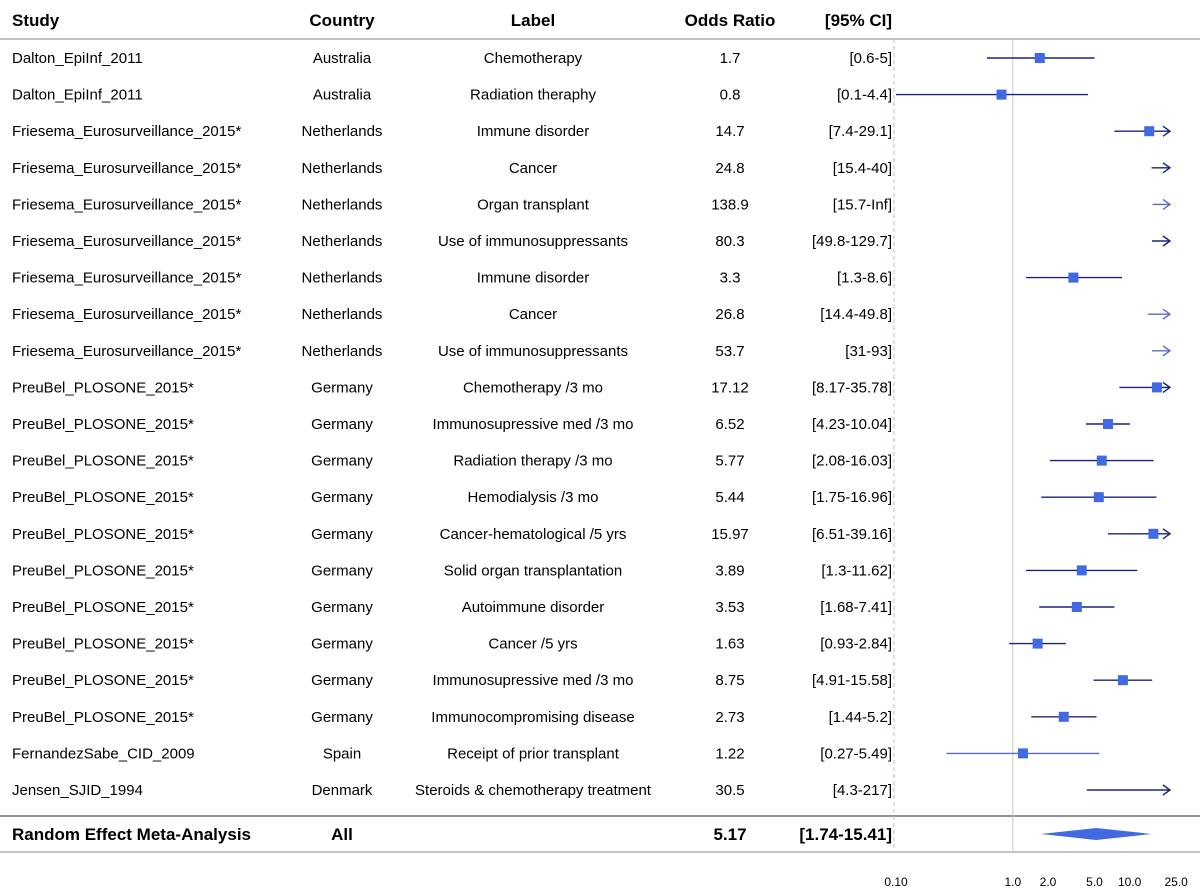 The image size is (1200, 894). I want to click on odds-ratio-value: 2.73, so click(729, 717).